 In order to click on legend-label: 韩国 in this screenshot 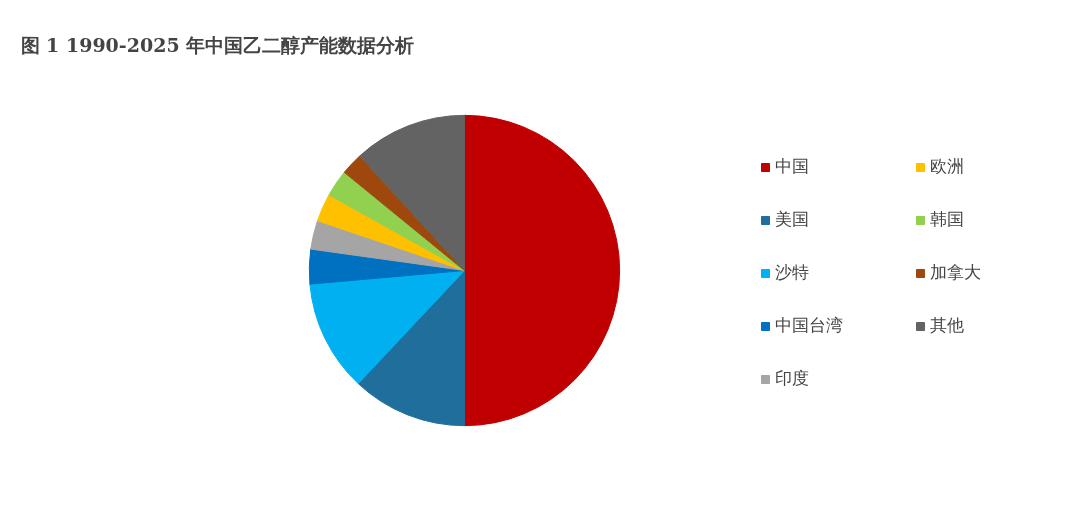, I will do `click(947, 219)`.